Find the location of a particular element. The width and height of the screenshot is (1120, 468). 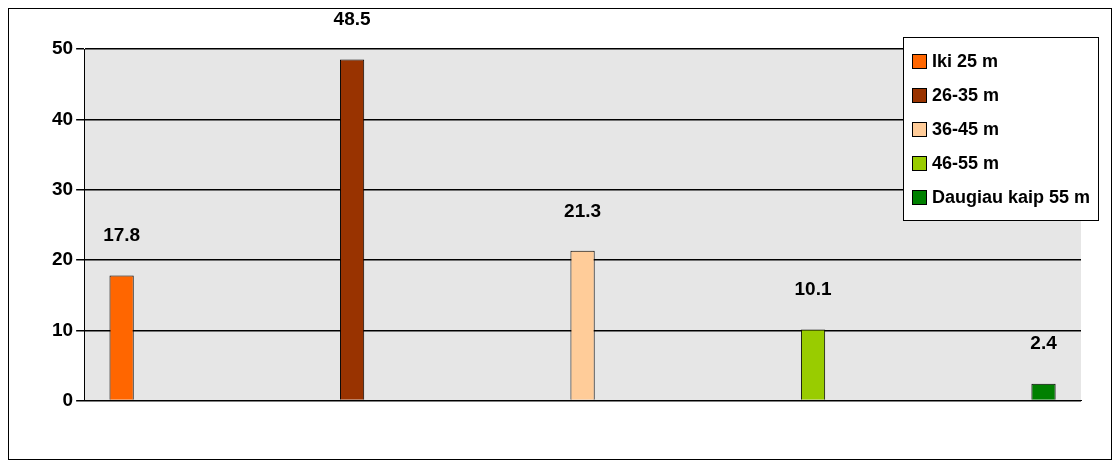

data-label: 48.5 is located at coordinates (352, 19).